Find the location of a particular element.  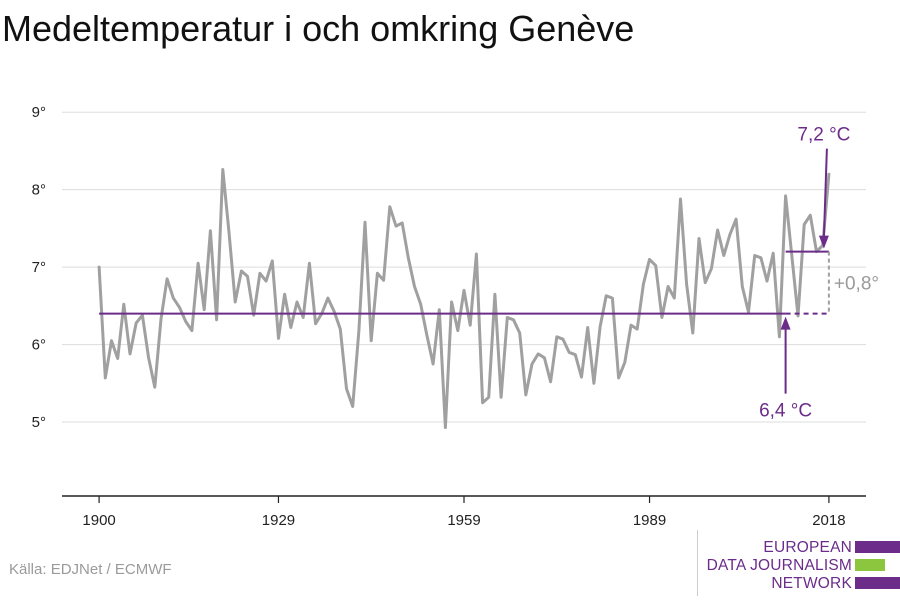

x-tick-label: 1959 is located at coordinates (463, 520).